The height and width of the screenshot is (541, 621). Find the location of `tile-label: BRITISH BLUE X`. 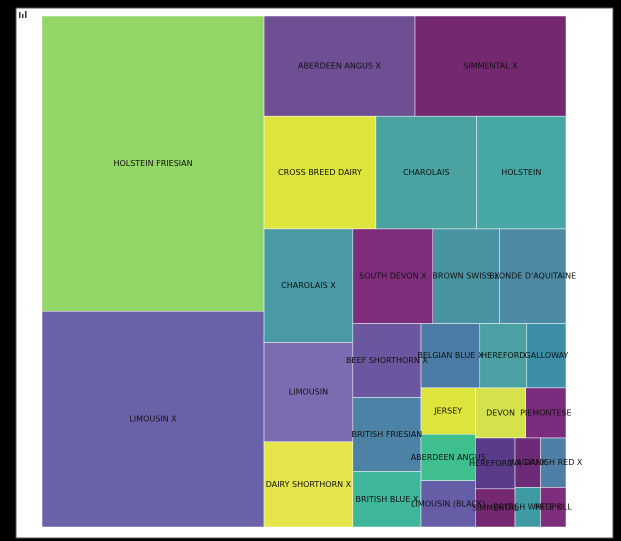

tile-label: BRITISH BLUE X is located at coordinates (387, 499).